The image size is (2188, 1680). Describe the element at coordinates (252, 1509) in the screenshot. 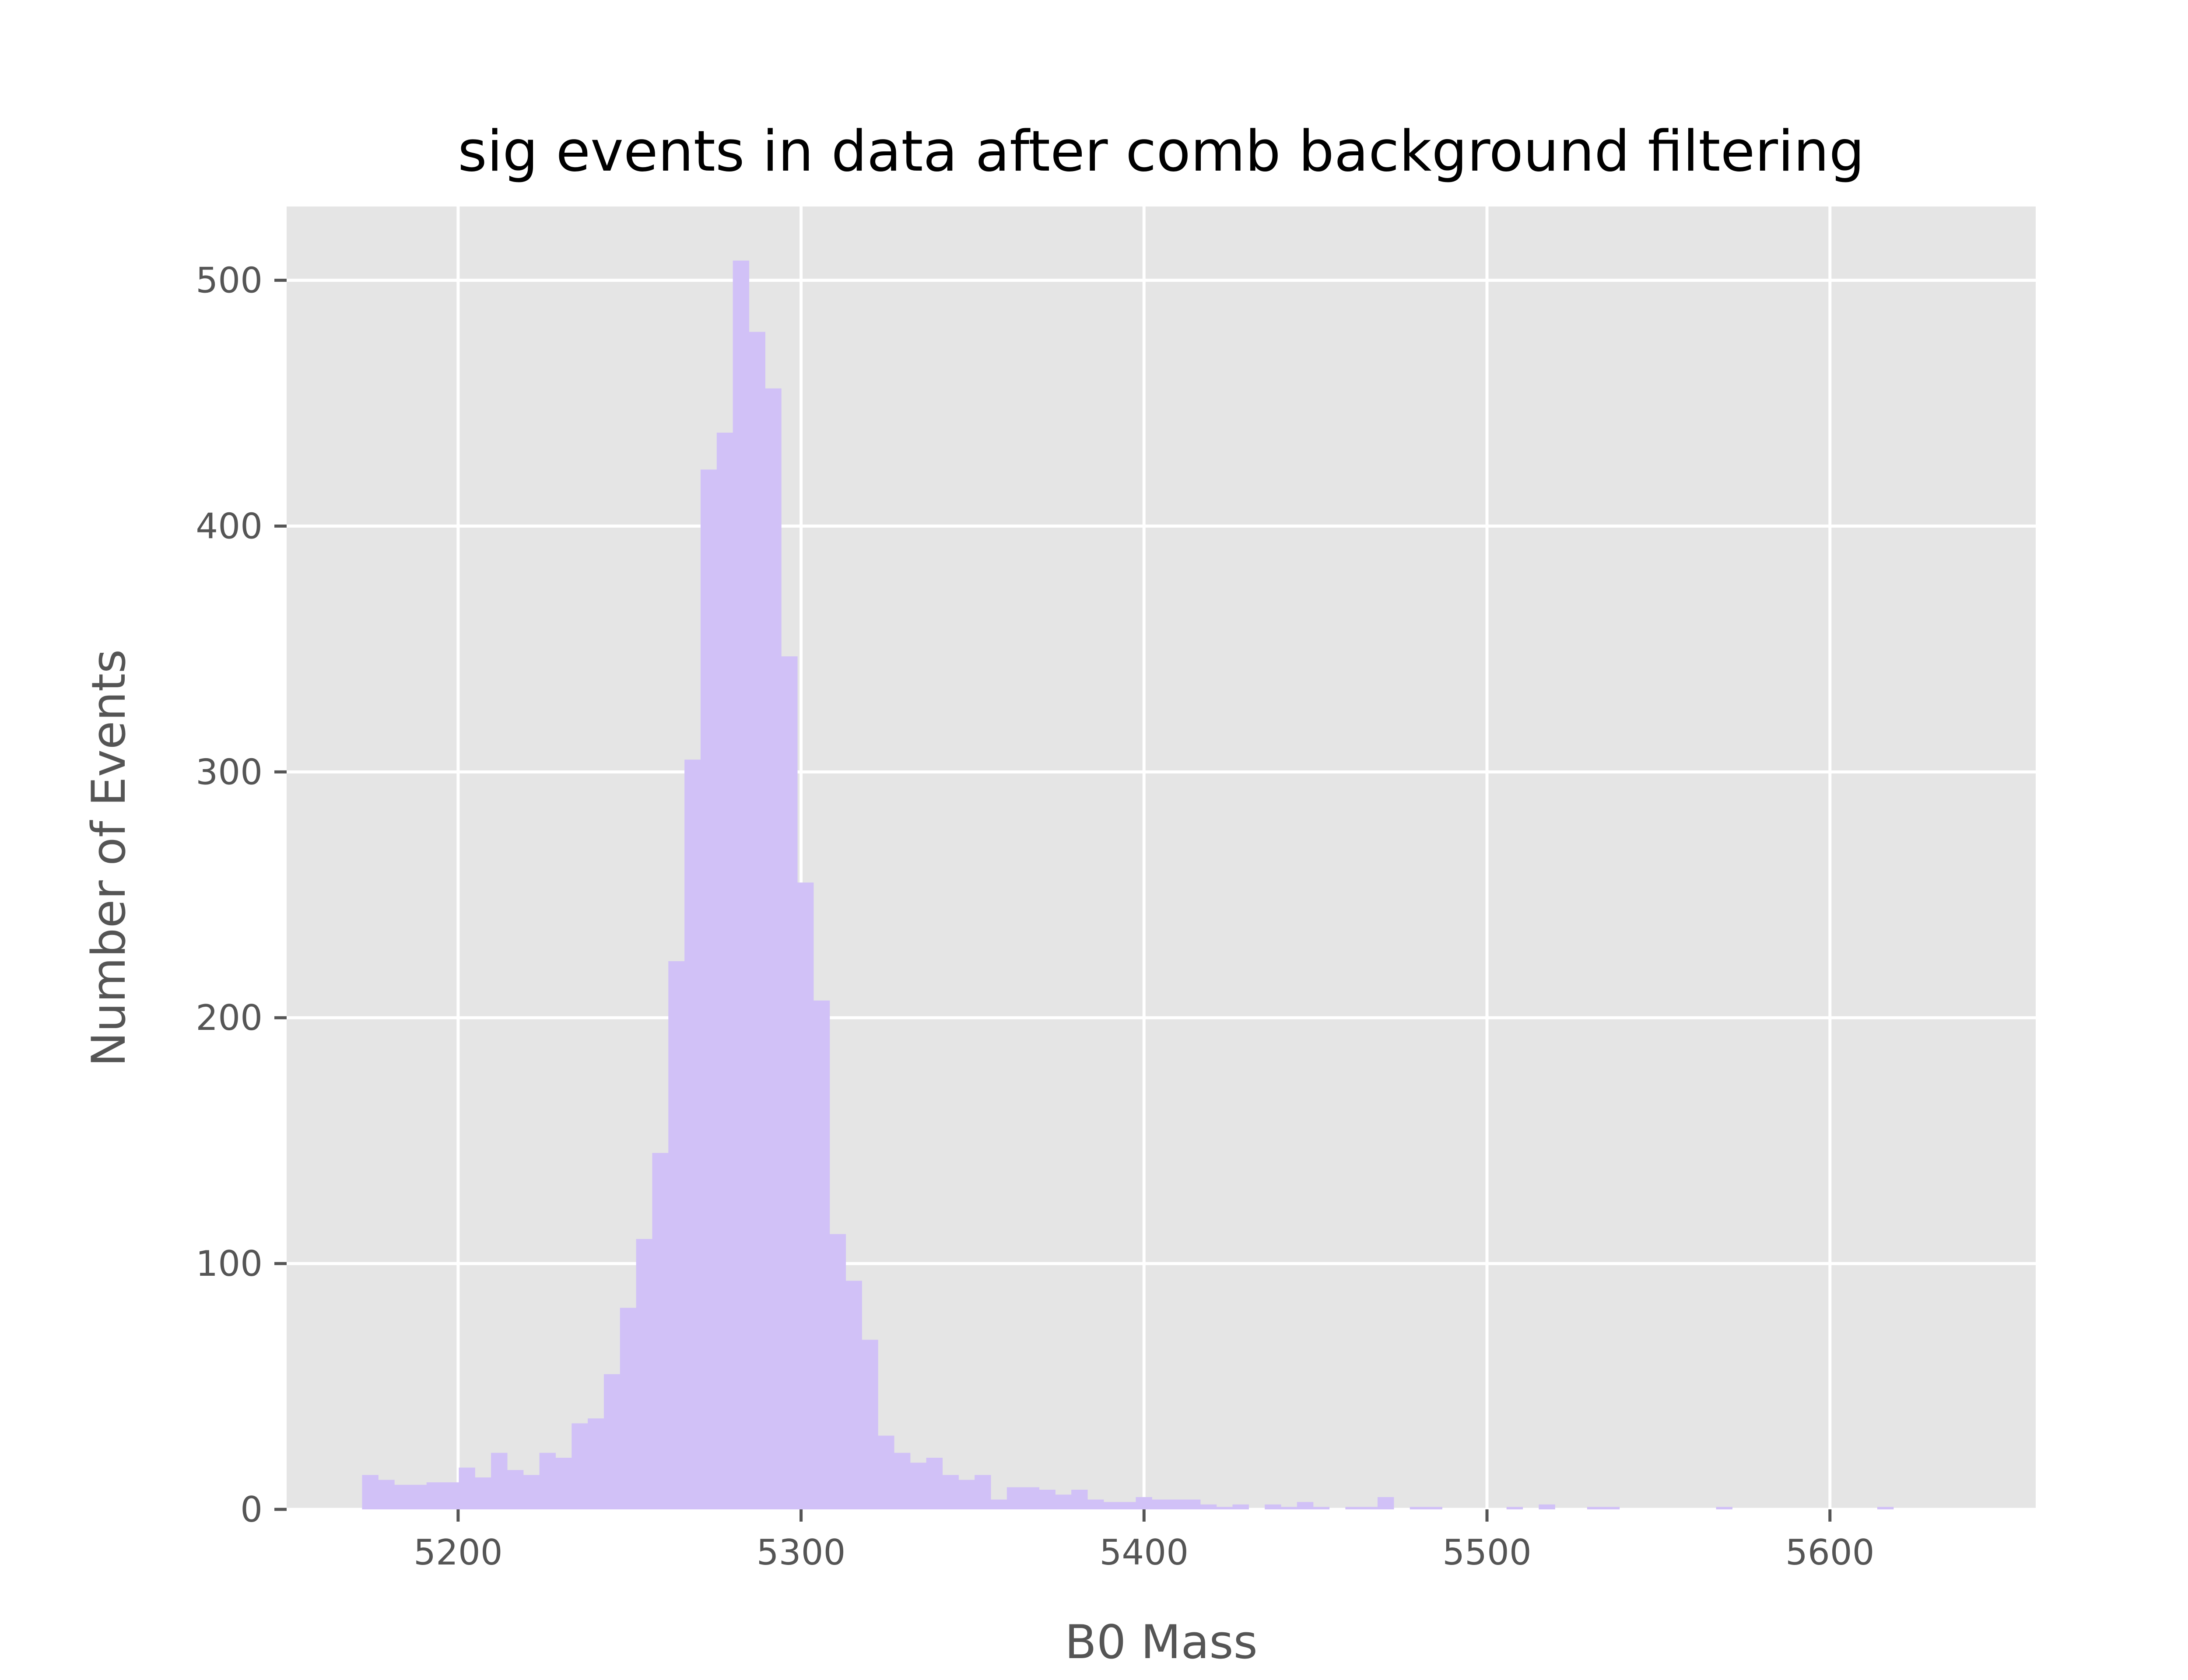

I see `y-tick-label: 0` at that location.